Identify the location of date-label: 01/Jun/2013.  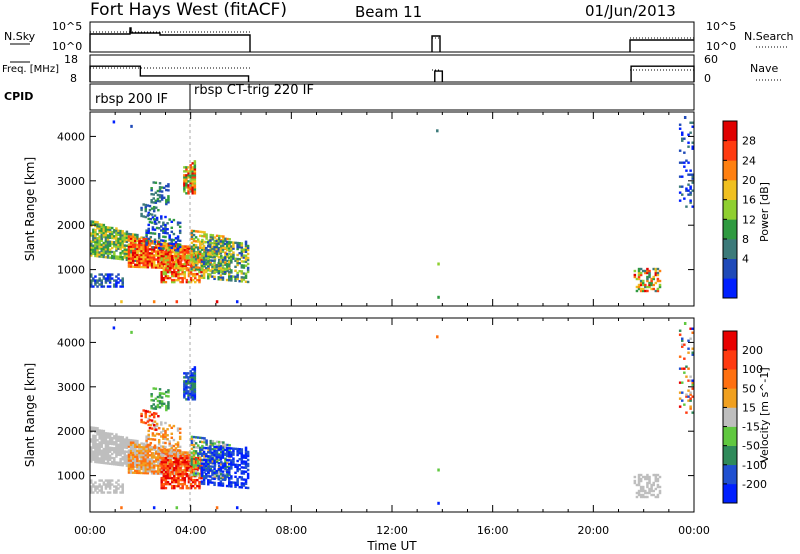
(630, 11).